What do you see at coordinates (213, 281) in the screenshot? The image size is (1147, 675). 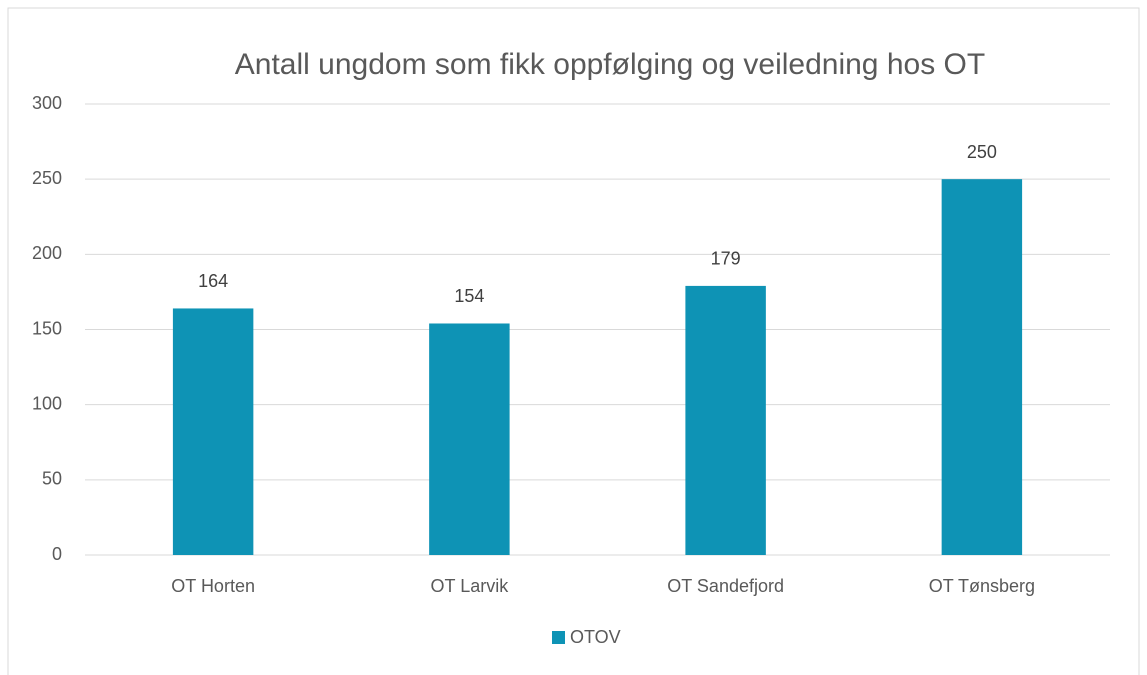 I see `data-label: 164` at bounding box center [213, 281].